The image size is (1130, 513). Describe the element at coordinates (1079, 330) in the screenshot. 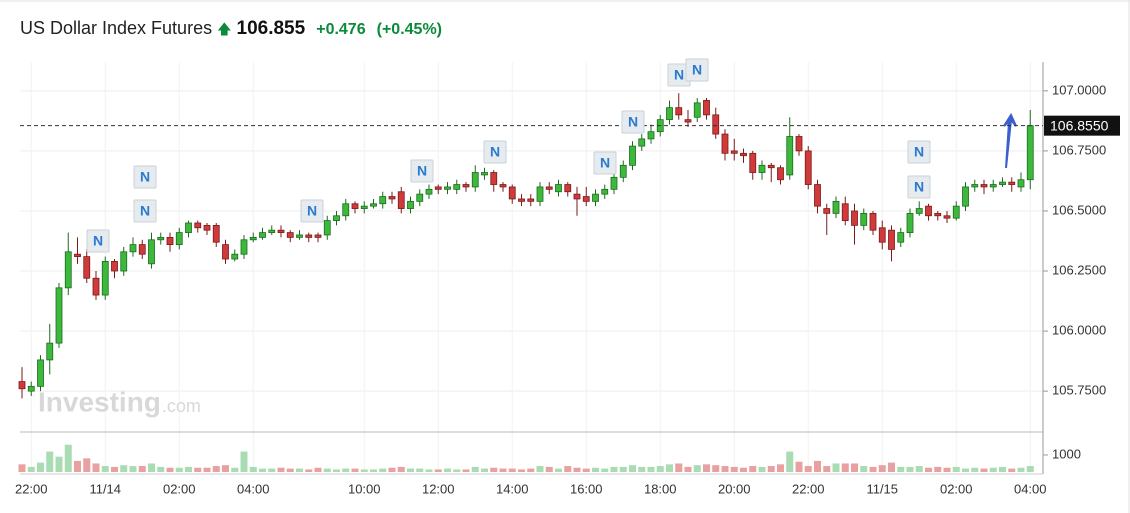

I see `y-tick-label: 106.0000` at that location.